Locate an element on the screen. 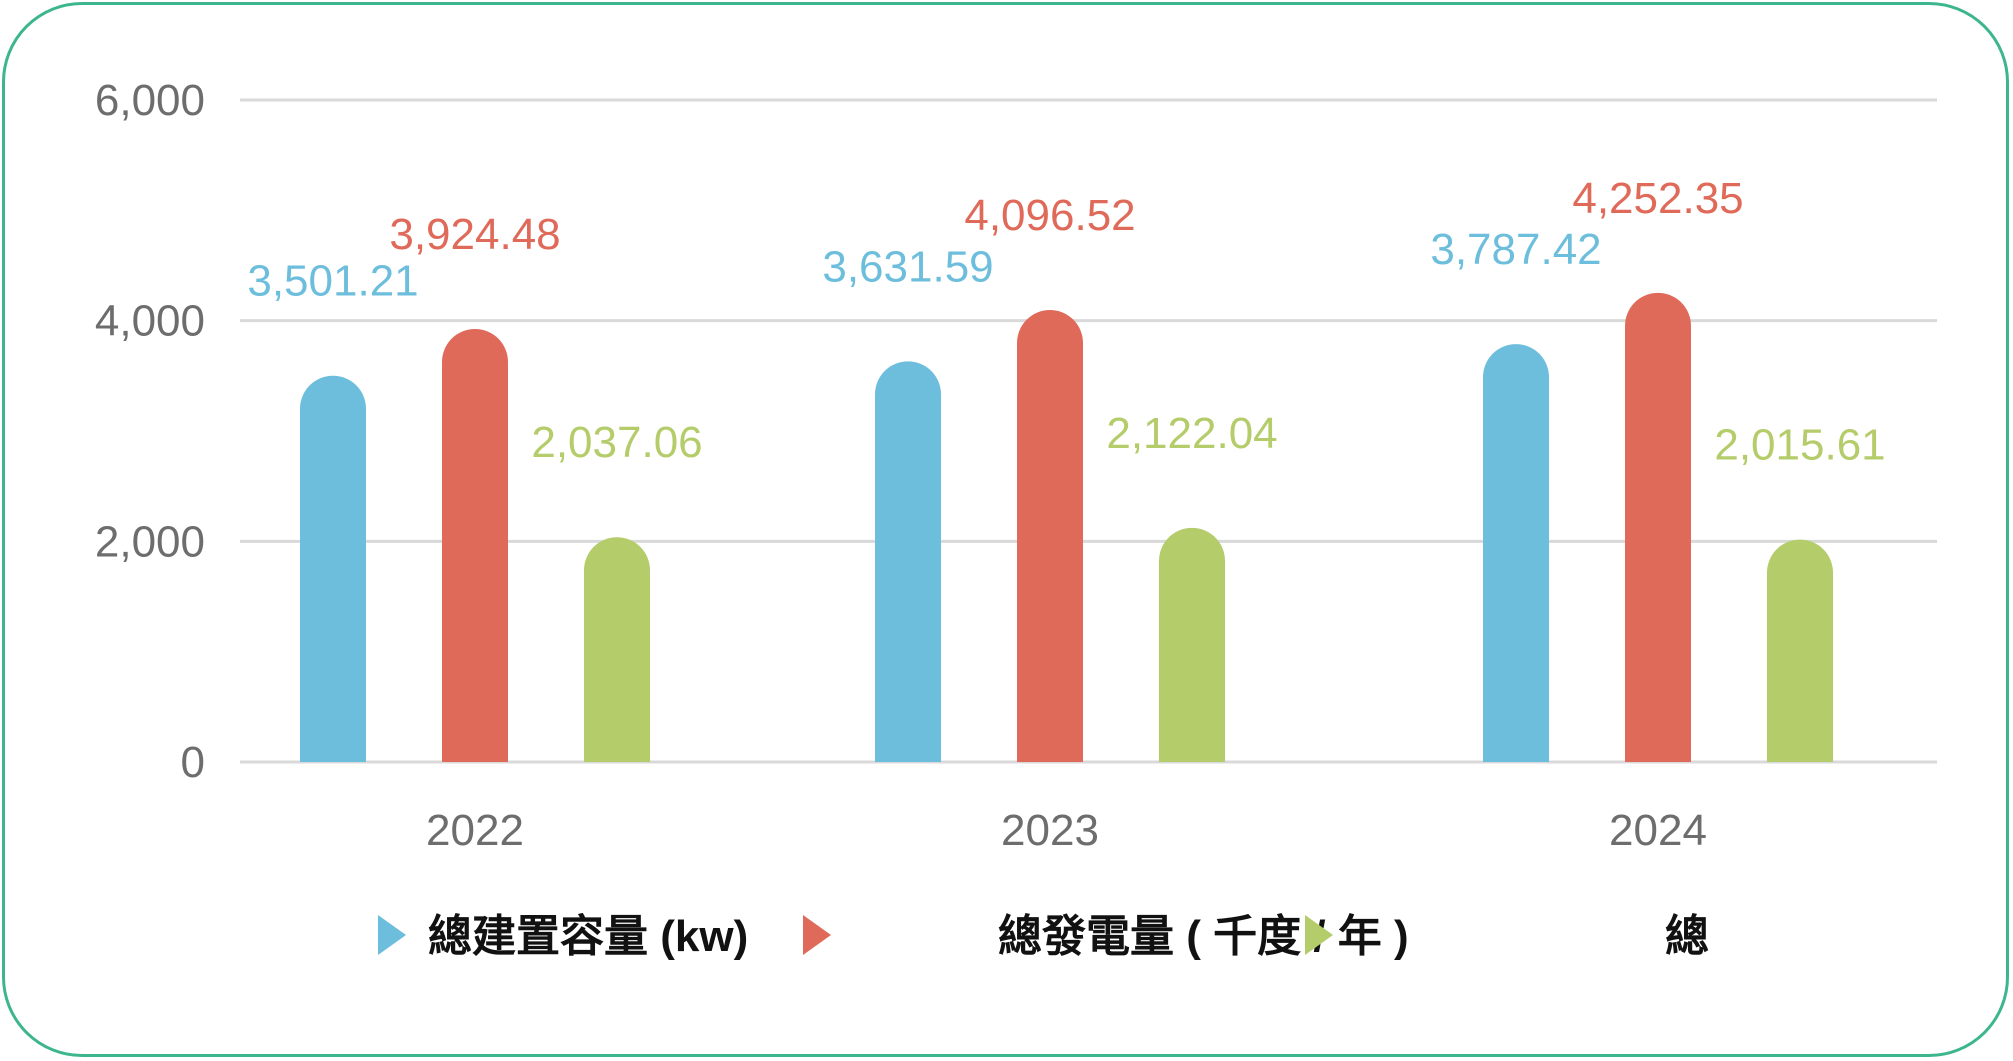  y-tick-label: 2,000 is located at coordinates (150, 541).